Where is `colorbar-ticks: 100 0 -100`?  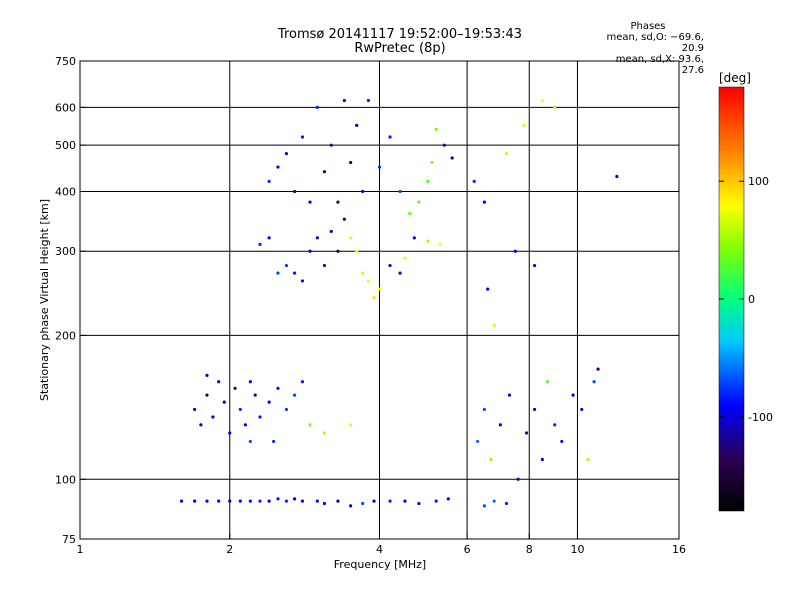 colorbar-ticks: 100 0 -100 is located at coordinates (746, 299).